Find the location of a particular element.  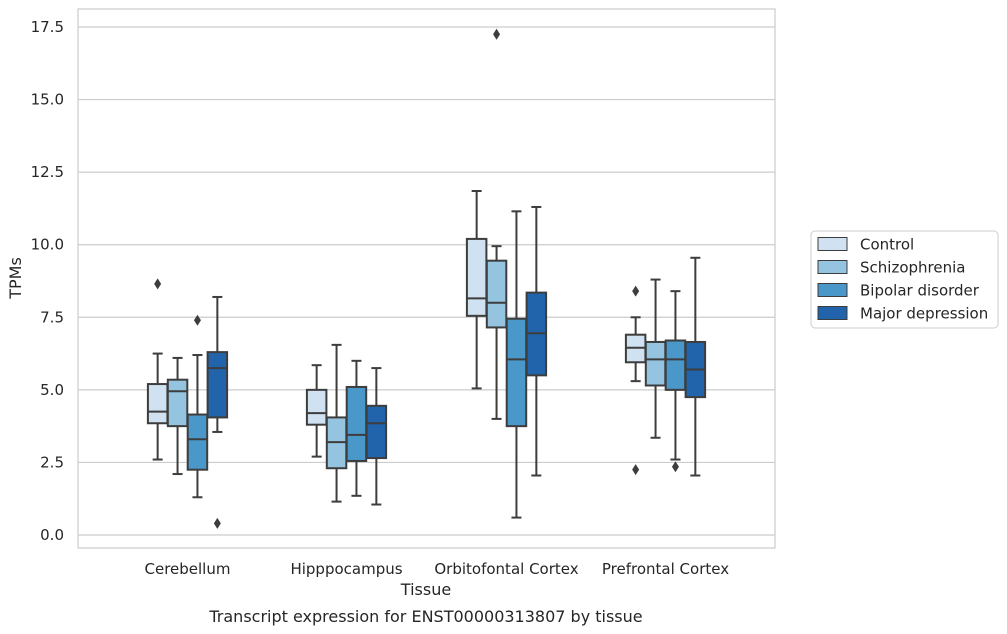

legend-label: Bipolar disorder is located at coordinates (920, 291).